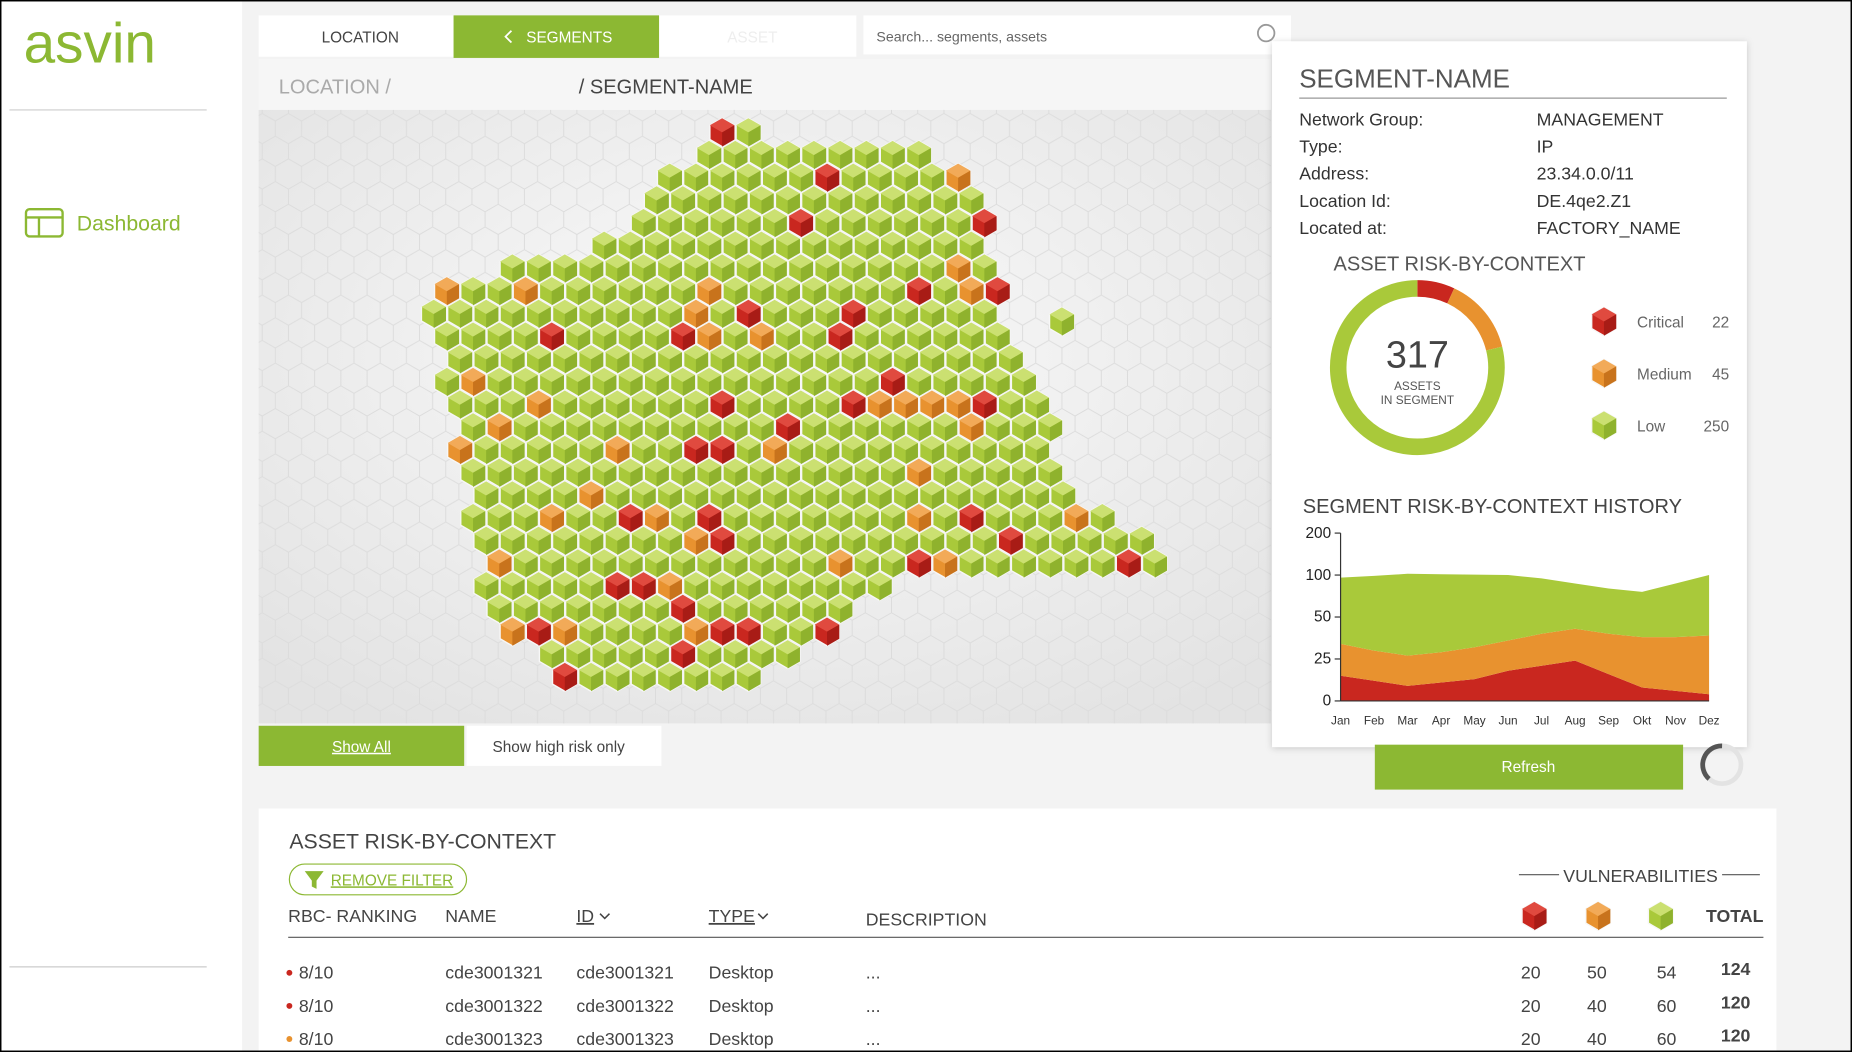  I want to click on filter-label: REMOVE FILTER, so click(392, 880).